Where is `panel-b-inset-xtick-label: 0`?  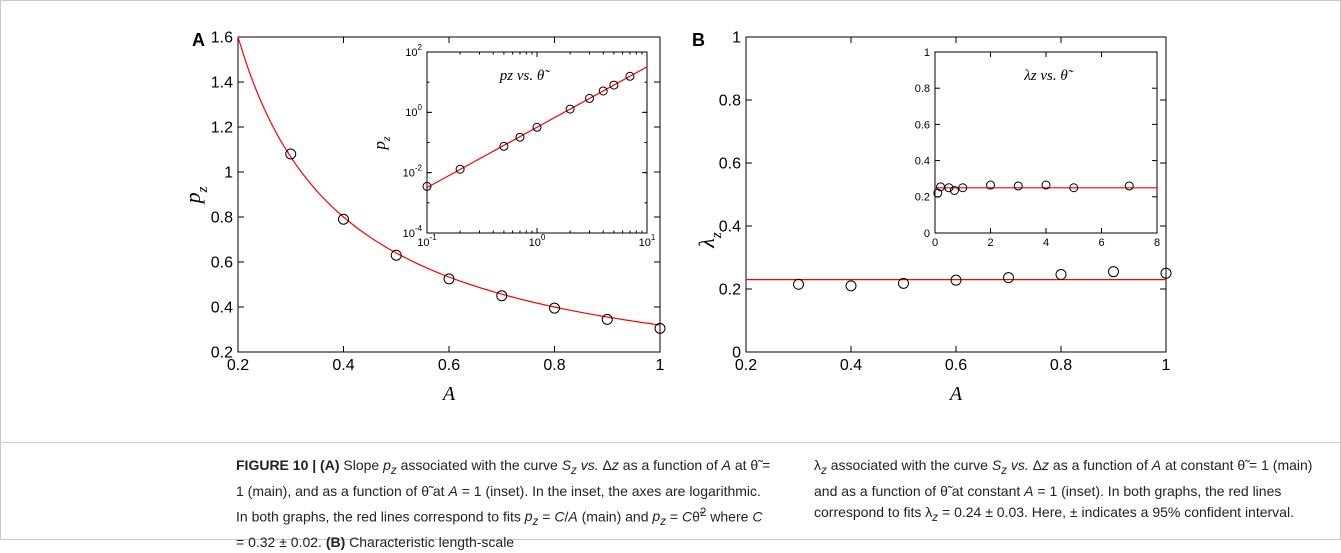 panel-b-inset-xtick-label: 0 is located at coordinates (935, 243).